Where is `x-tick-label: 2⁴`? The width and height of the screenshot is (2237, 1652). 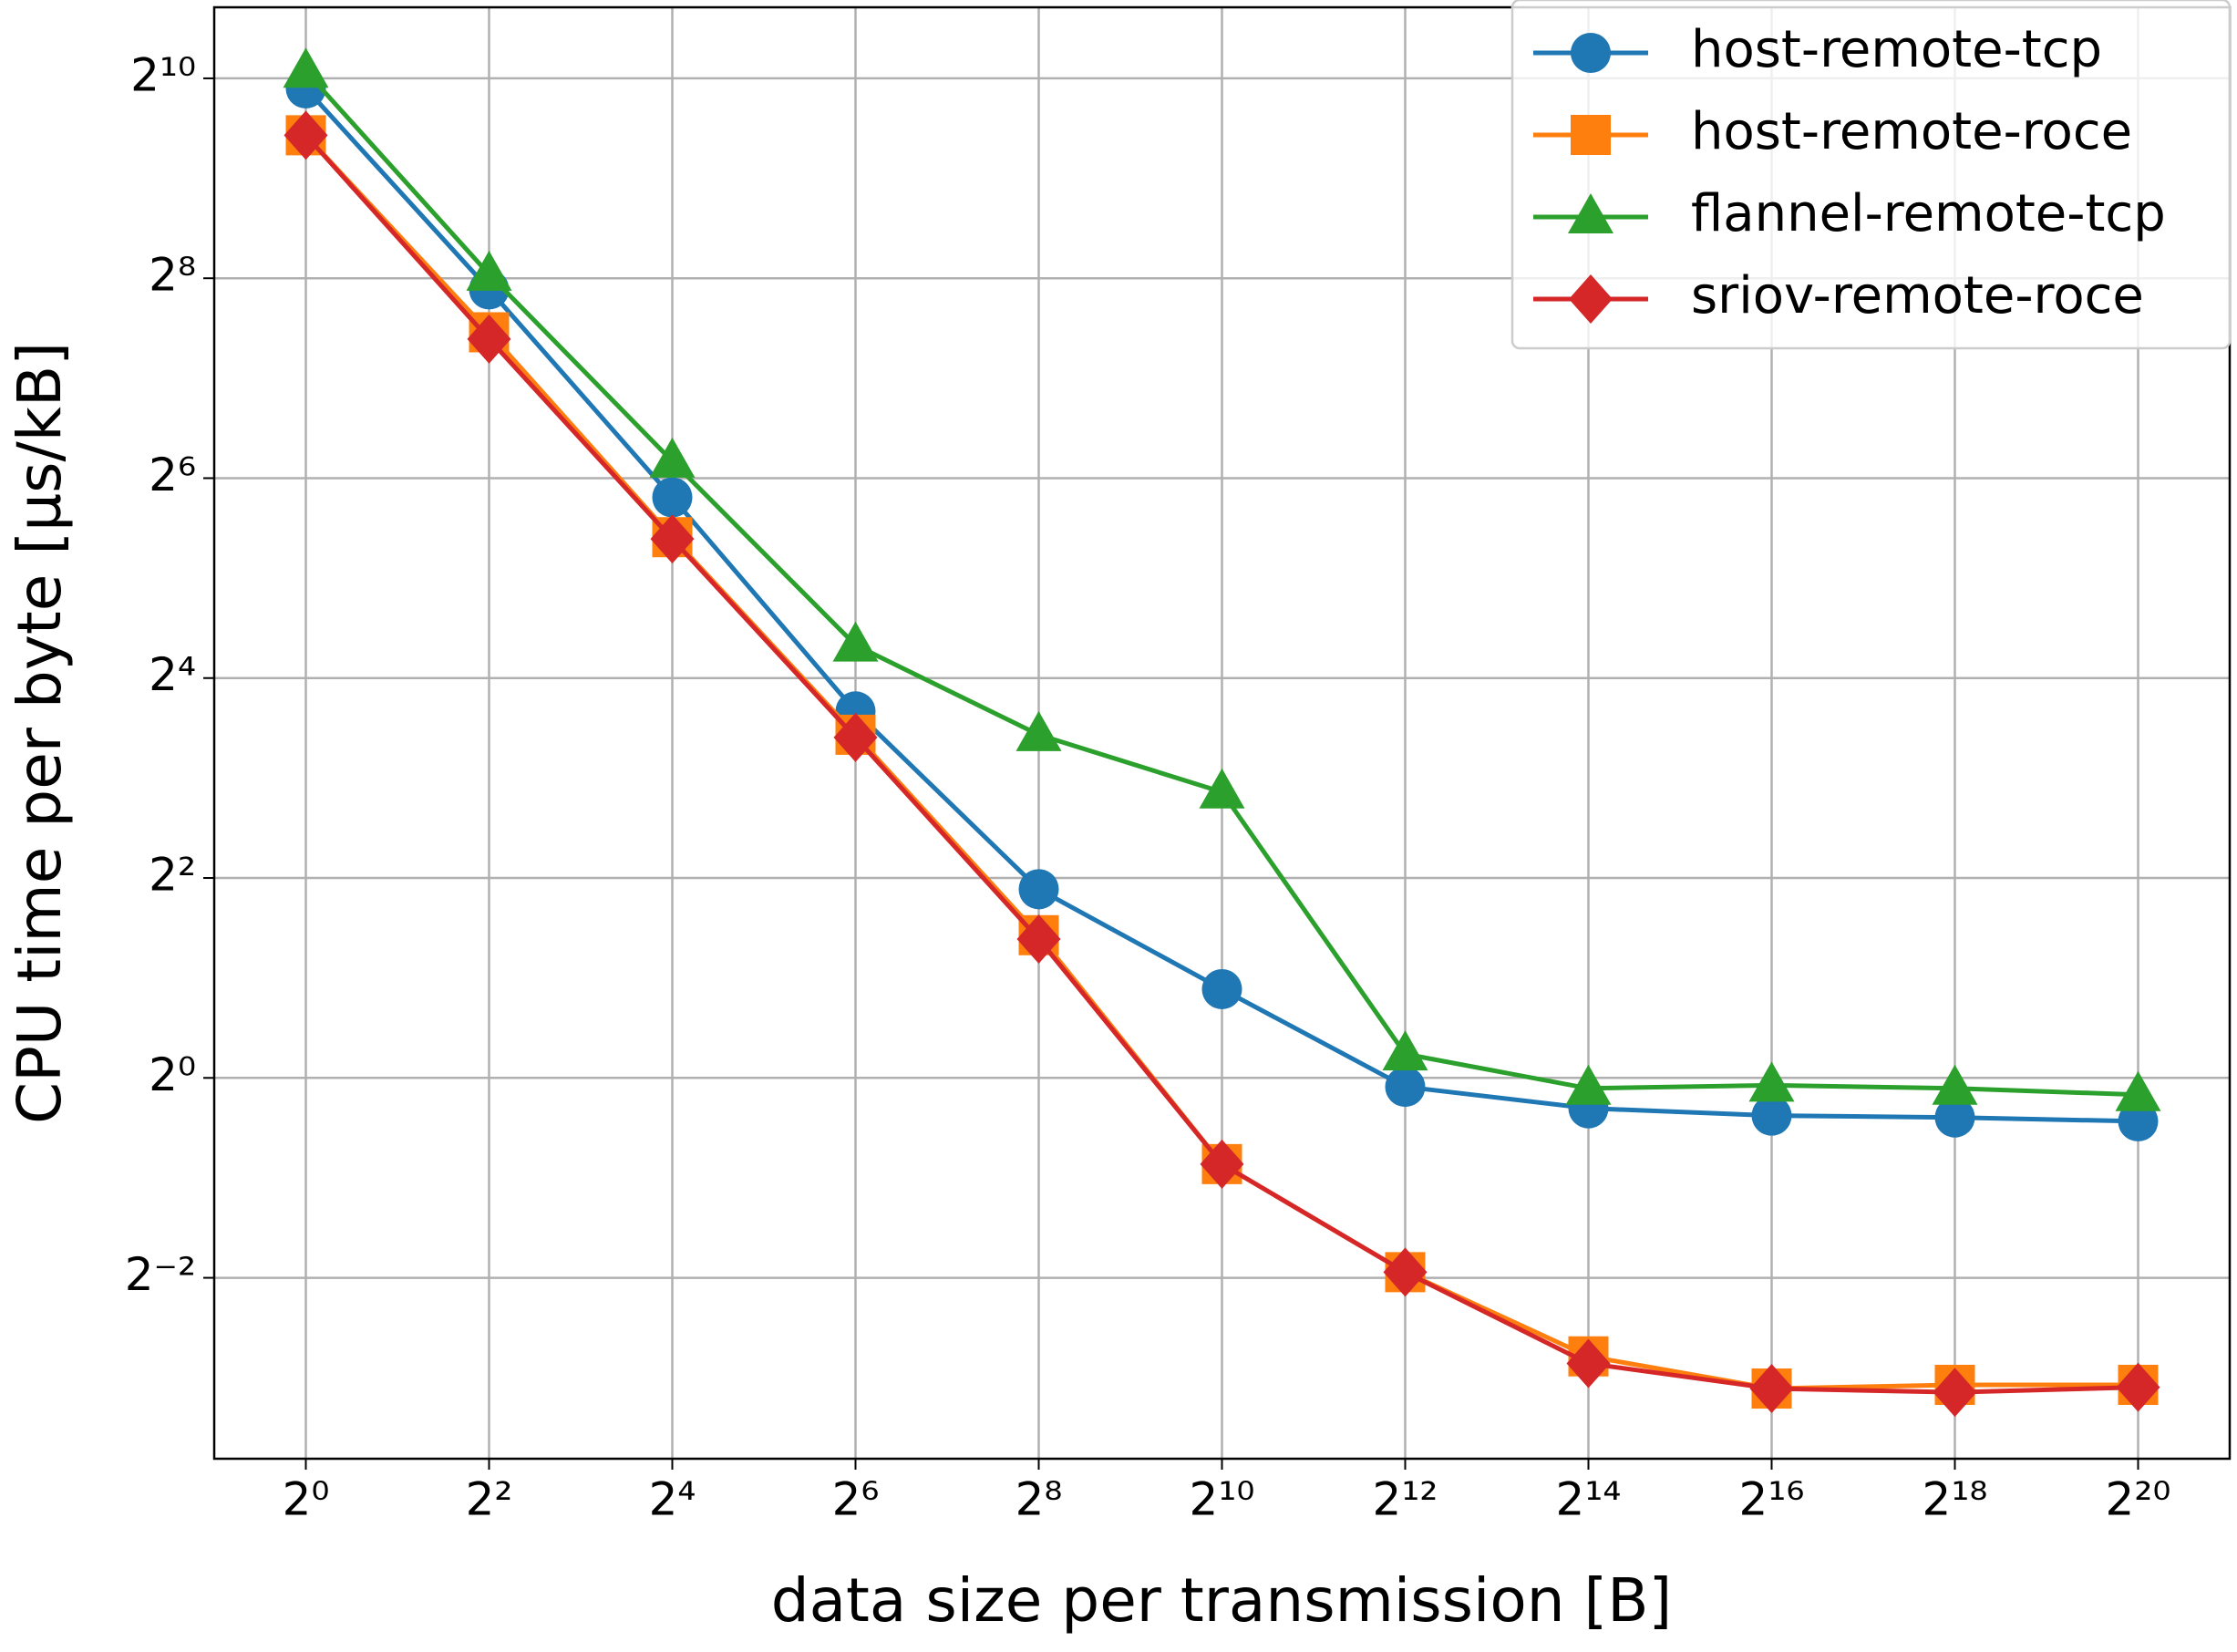
x-tick-label: 2⁴ is located at coordinates (672, 1499).